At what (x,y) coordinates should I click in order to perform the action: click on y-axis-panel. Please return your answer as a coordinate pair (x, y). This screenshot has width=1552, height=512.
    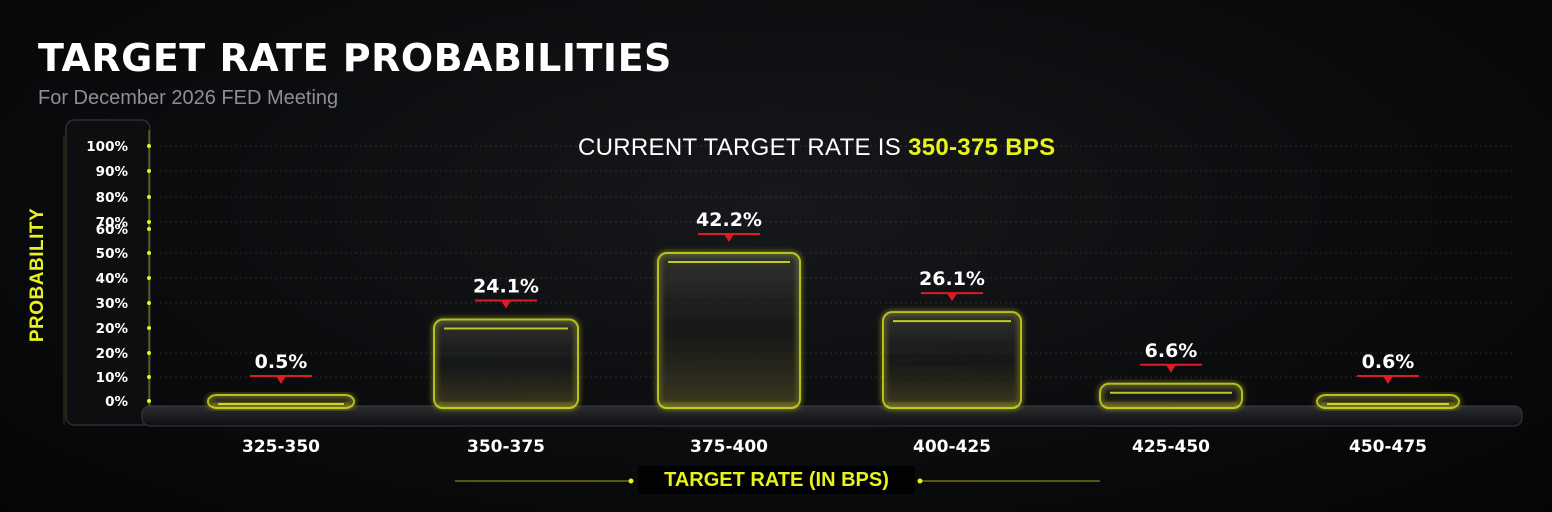
    Looking at the image, I should click on (108, 272).